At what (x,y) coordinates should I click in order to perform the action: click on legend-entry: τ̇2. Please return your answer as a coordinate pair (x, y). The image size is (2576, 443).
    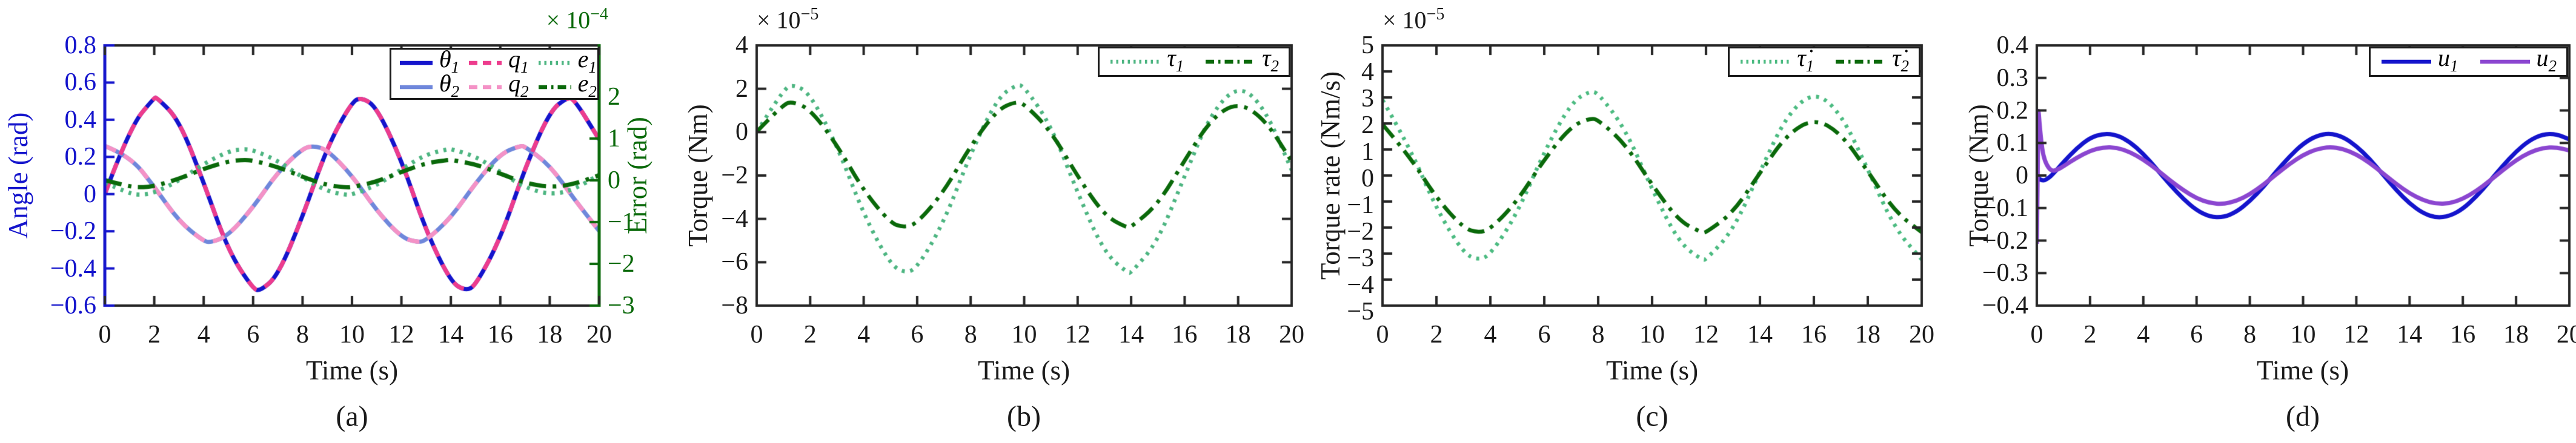
    Looking at the image, I should click on (1871, 60).